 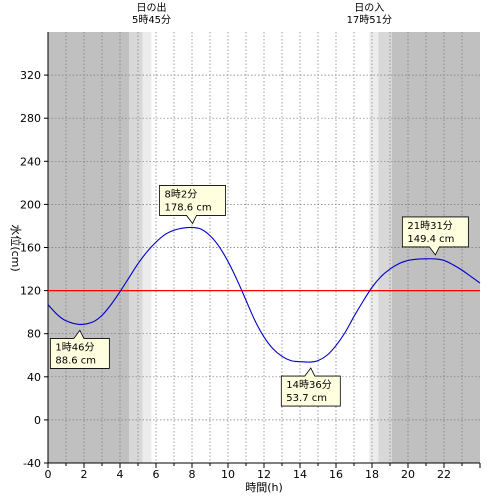 What do you see at coordinates (32, 463) in the screenshot?
I see `y-tick-label: -40` at bounding box center [32, 463].